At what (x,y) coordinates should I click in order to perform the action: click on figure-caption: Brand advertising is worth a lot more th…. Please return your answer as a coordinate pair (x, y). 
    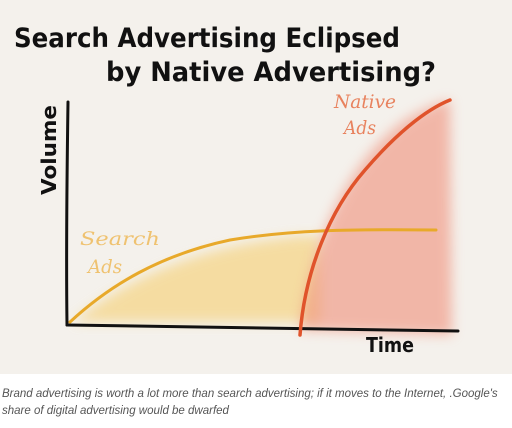
    Looking at the image, I should click on (250, 402).